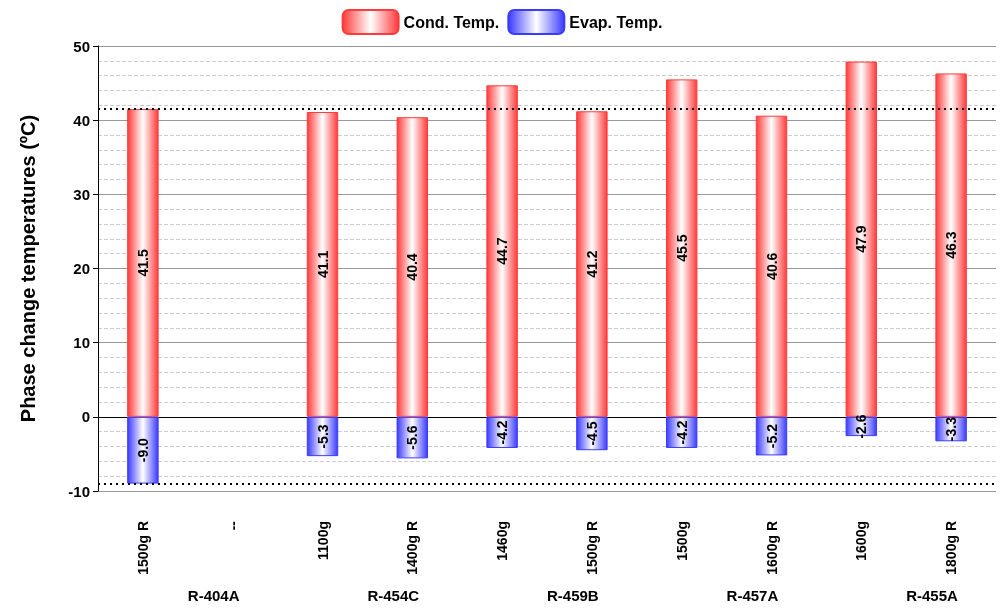  I want to click on x-tick-label: 1500g, so click(681, 541).